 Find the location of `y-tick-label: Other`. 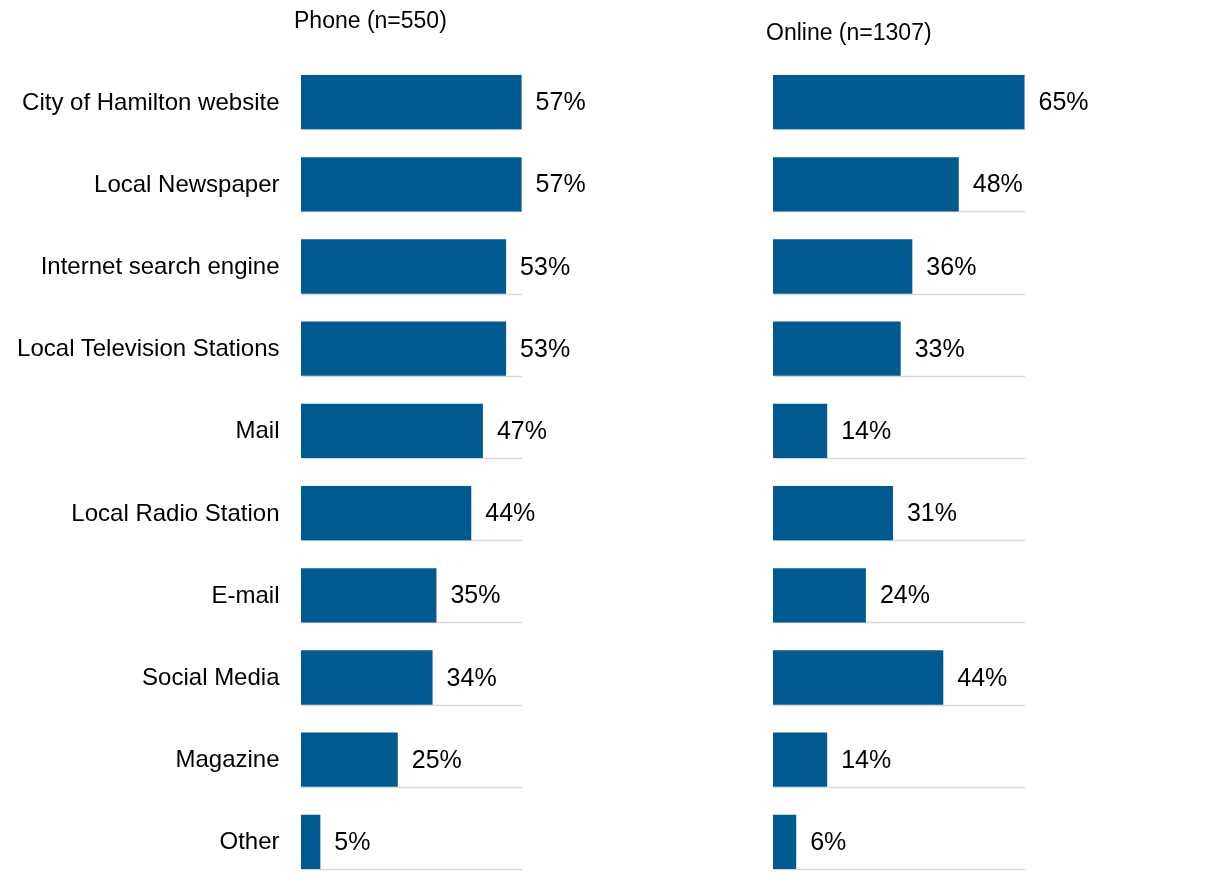

y-tick-label: Other is located at coordinates (249, 841).